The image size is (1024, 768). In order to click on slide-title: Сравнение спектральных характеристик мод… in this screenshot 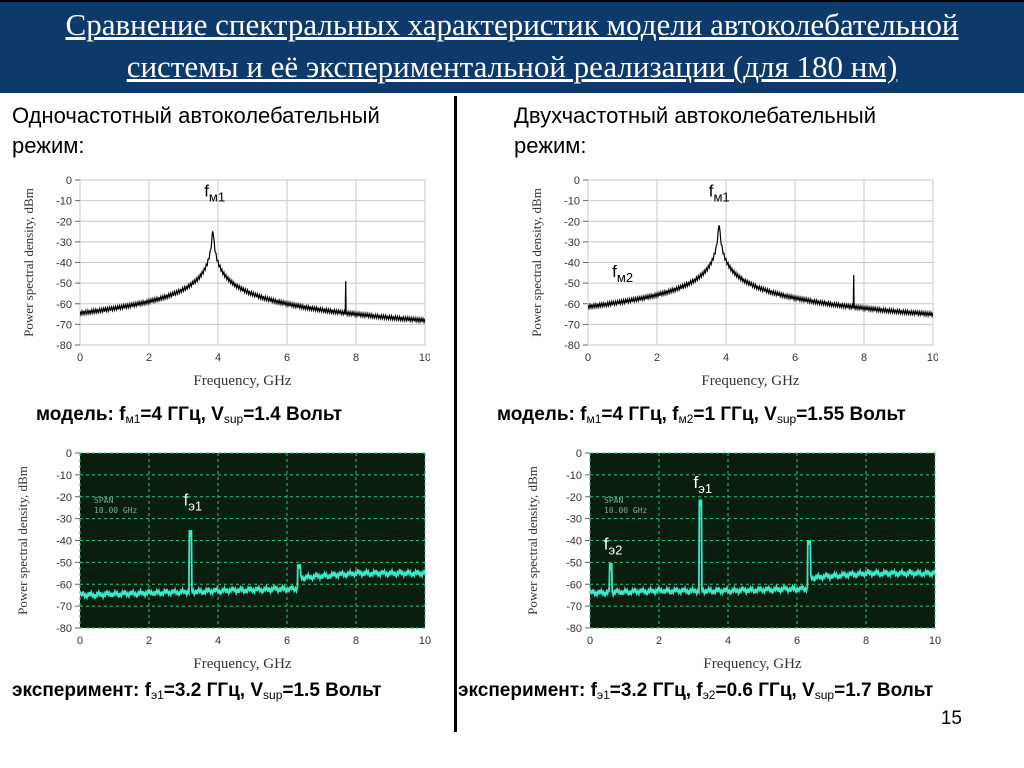, I will do `click(512, 46)`.